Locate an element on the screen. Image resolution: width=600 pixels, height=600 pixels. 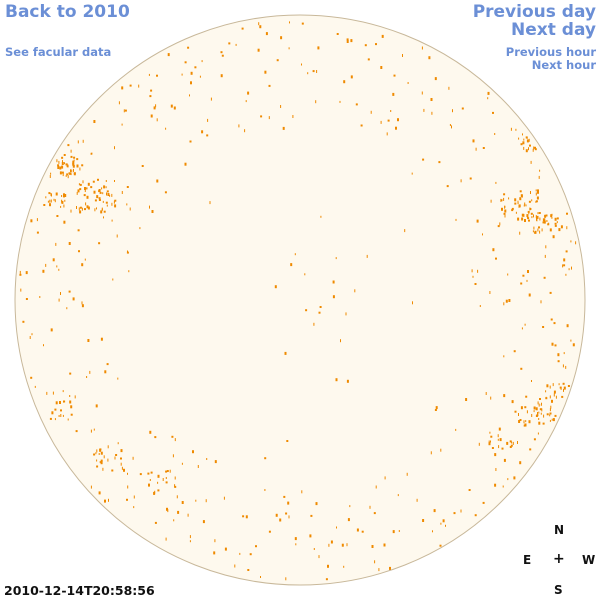
previous-hour-link: Previous hour is located at coordinates (550, 52).